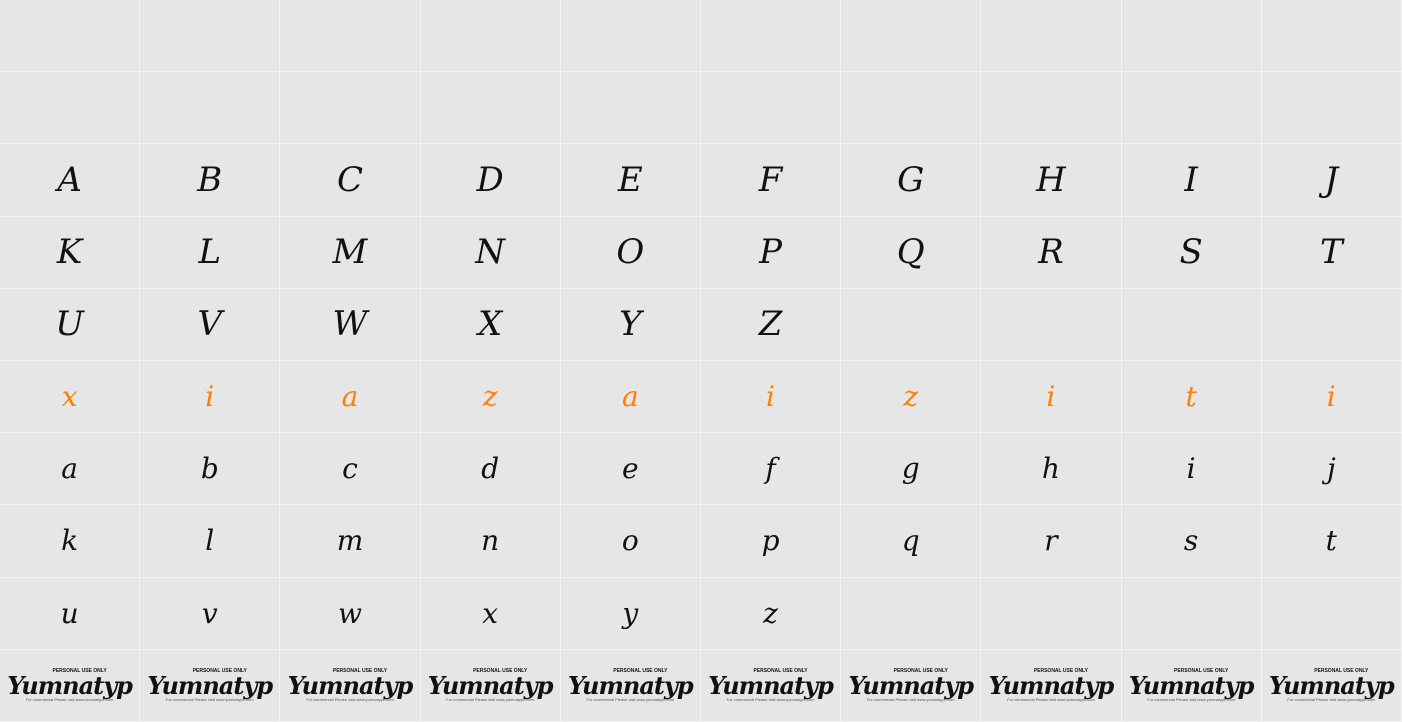 This screenshot has width=1402, height=722. I want to click on glyph-cell: X, so click(490, 324).